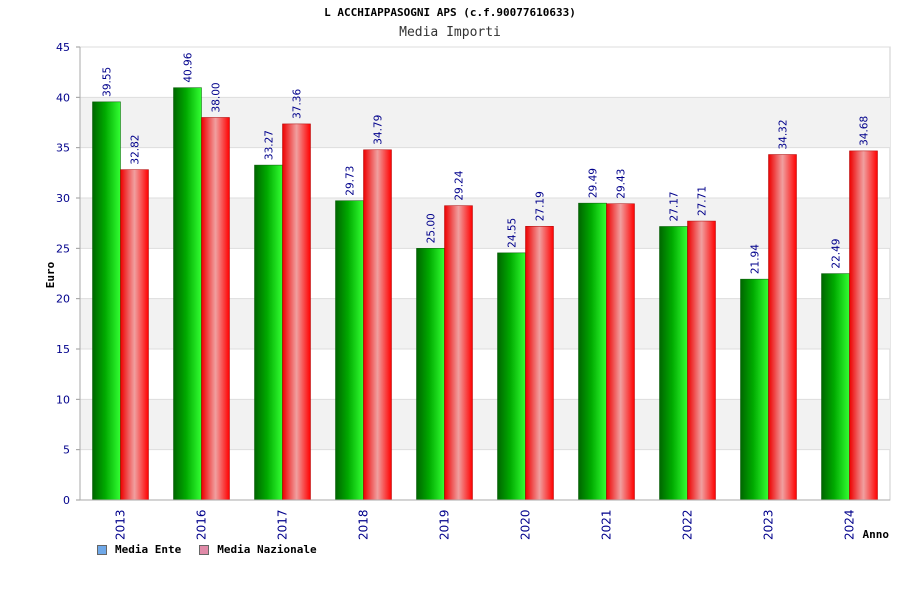  What do you see at coordinates (622, 184) in the screenshot?
I see `data-label-media-nazionale-2021: 29.43` at bounding box center [622, 184].